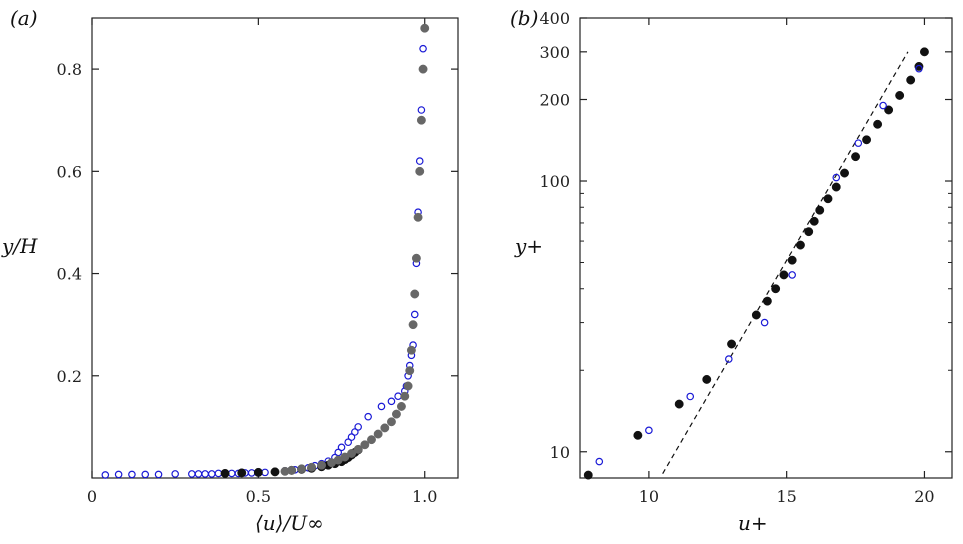  I want to click on x-tick-label: 0.5, so click(258, 496).